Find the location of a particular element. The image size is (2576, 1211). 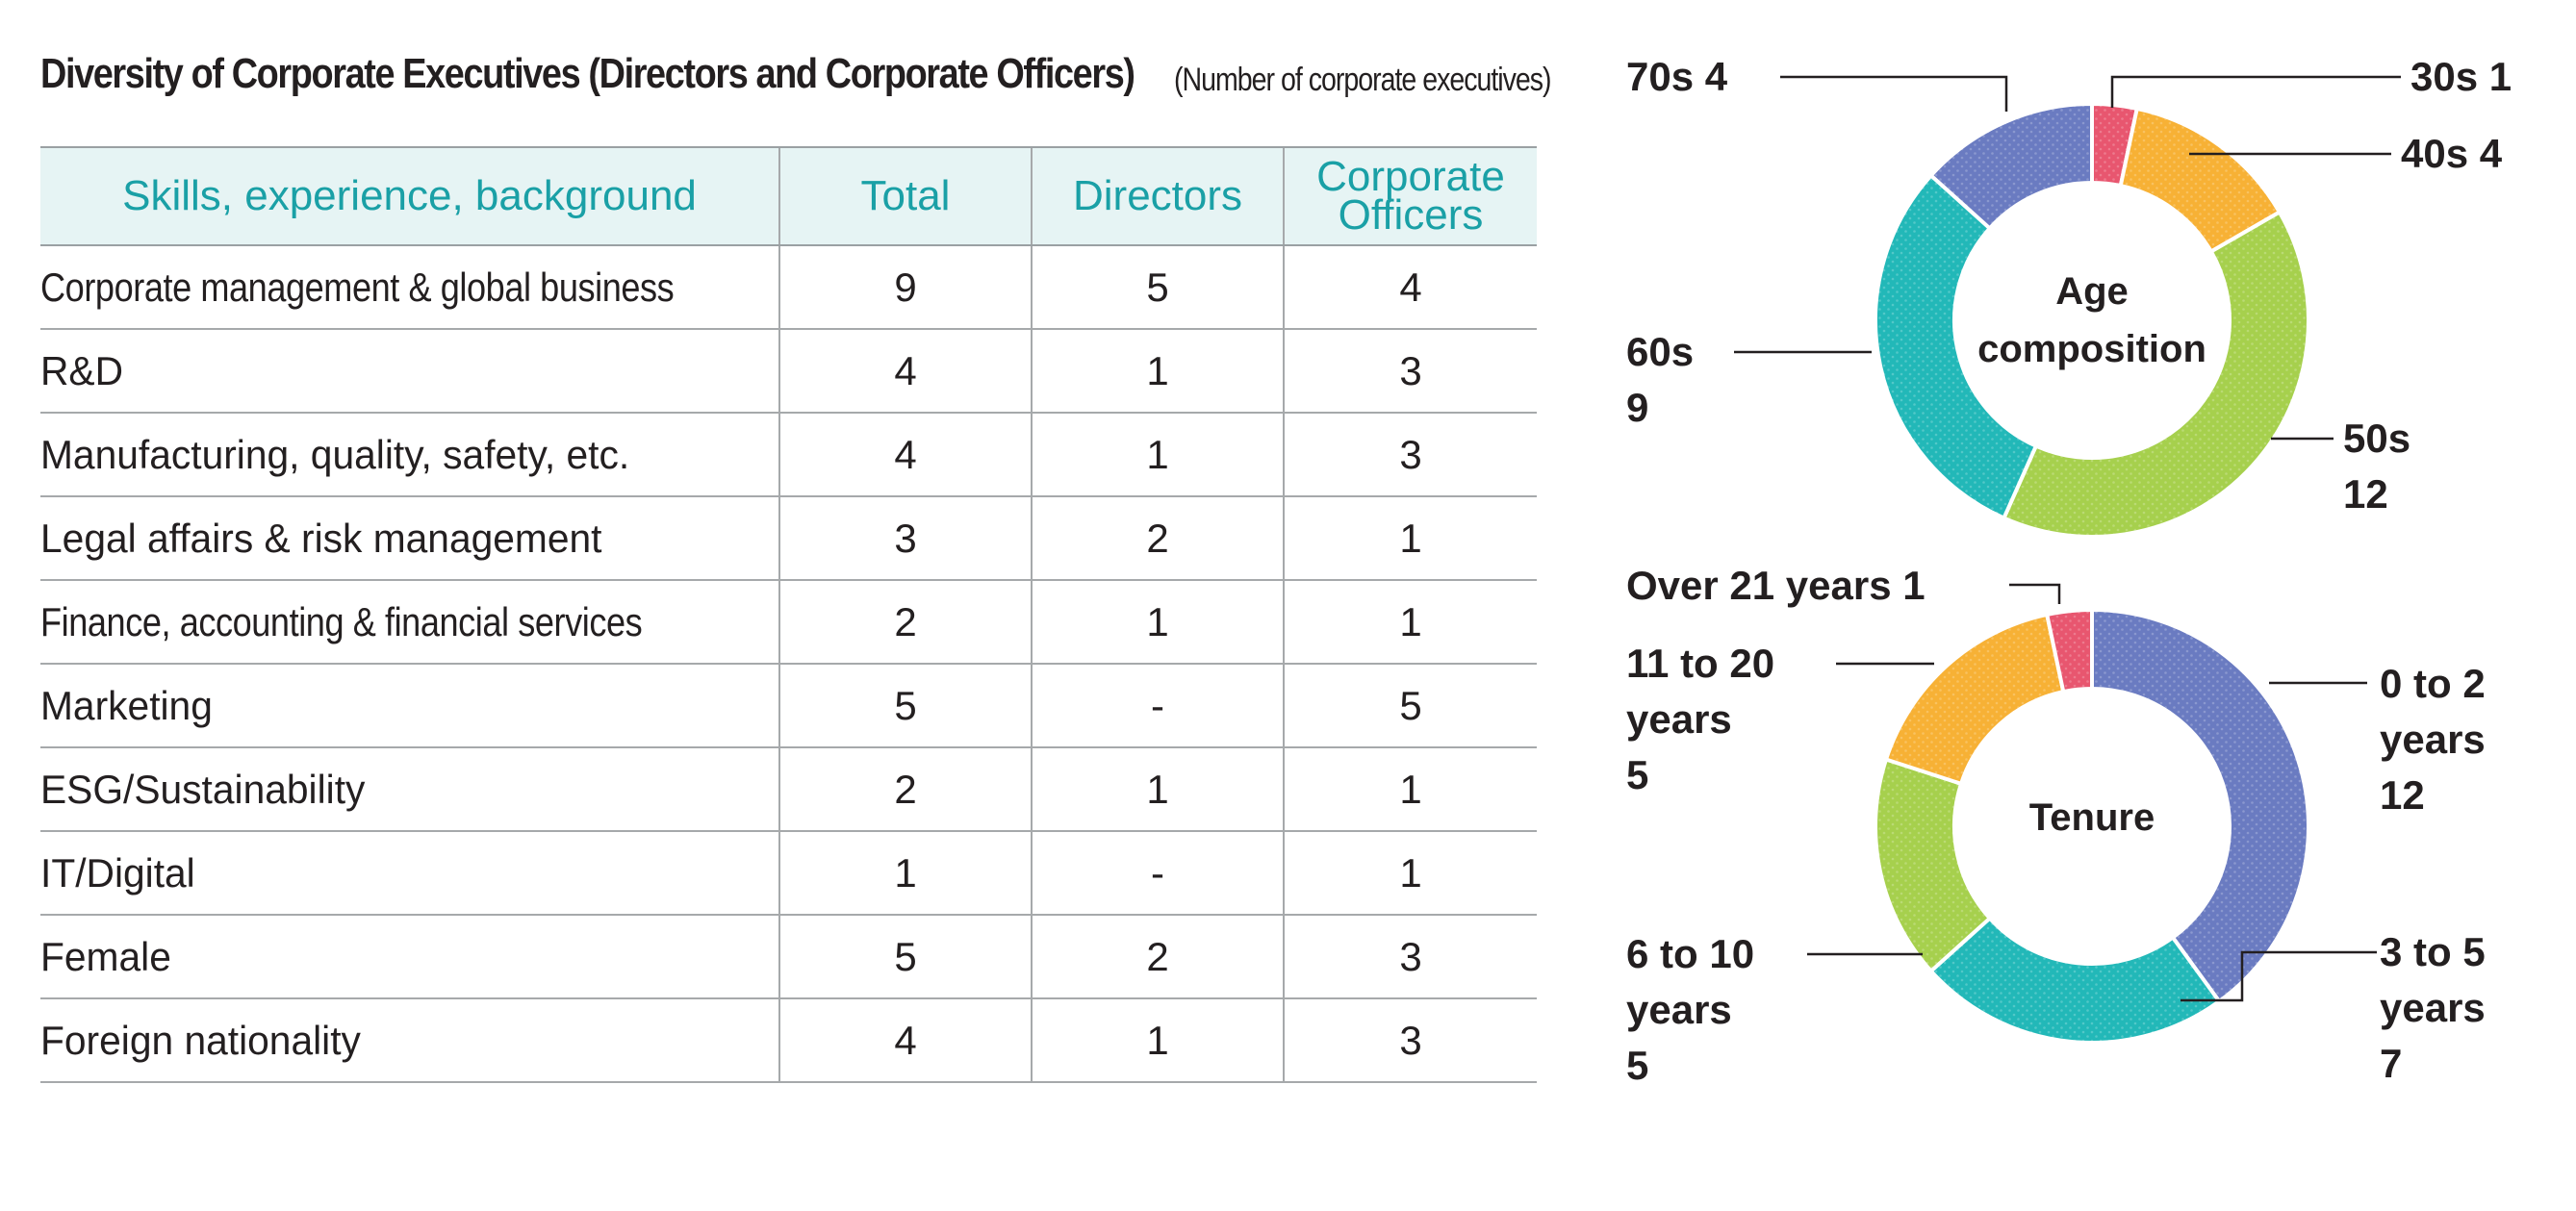

slice-texture-0-to-2-years is located at coordinates (2200, 806).